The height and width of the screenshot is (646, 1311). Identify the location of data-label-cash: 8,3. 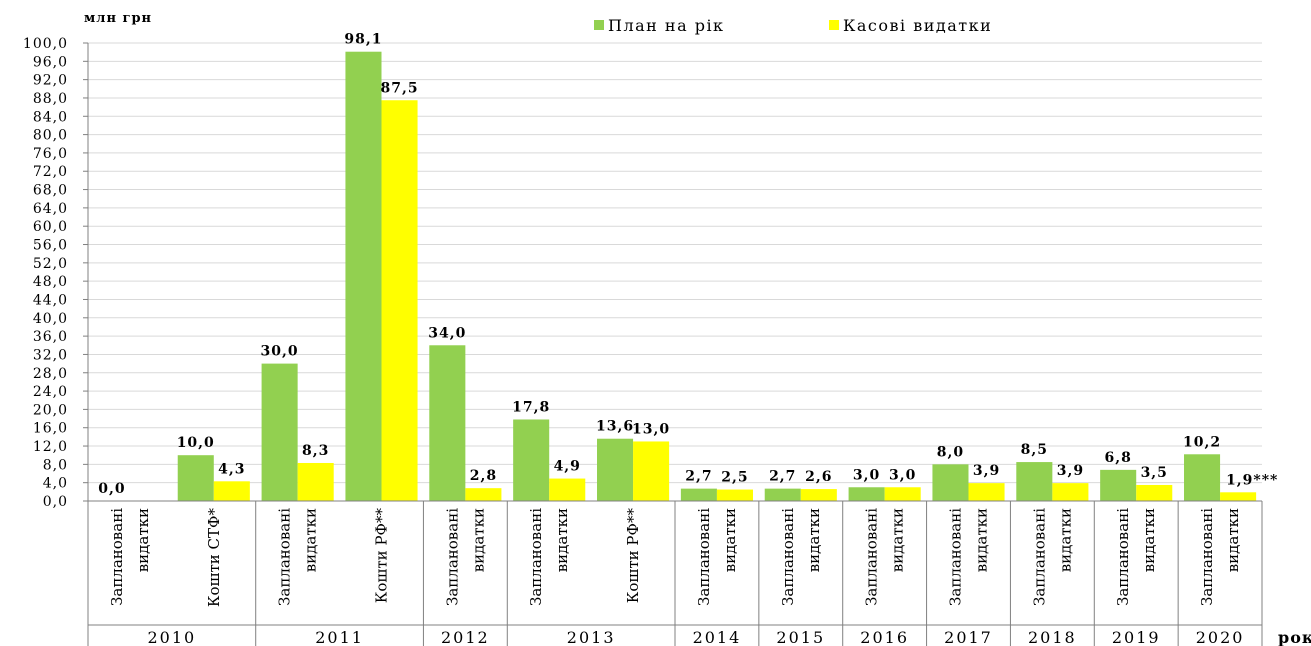
(315, 451).